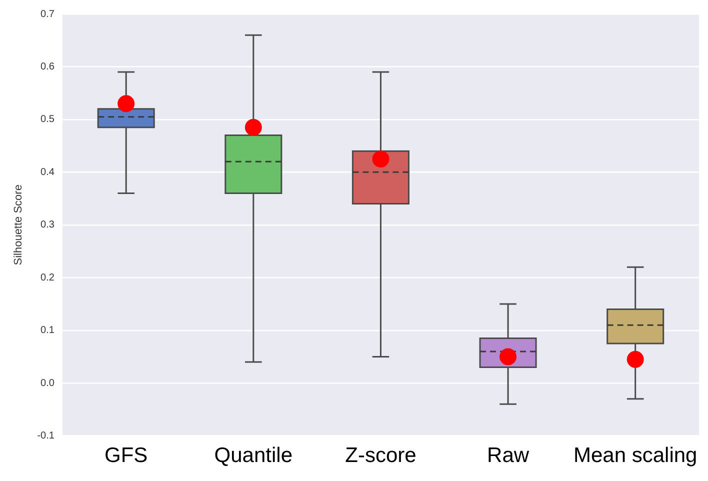 Image resolution: width=708 pixels, height=481 pixels. I want to click on x-tick-label: GFS, so click(126, 456).